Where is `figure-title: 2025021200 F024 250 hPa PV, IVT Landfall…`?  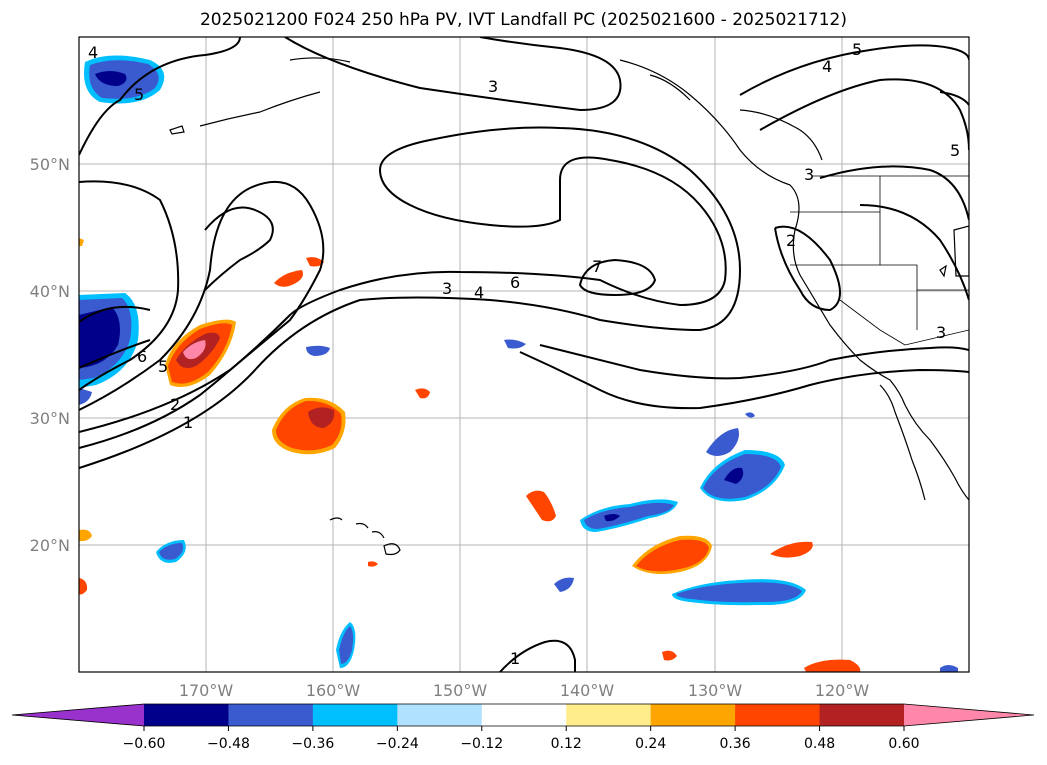 figure-title: 2025021200 F024 250 hPa PV, IVT Landfall… is located at coordinates (523, 20).